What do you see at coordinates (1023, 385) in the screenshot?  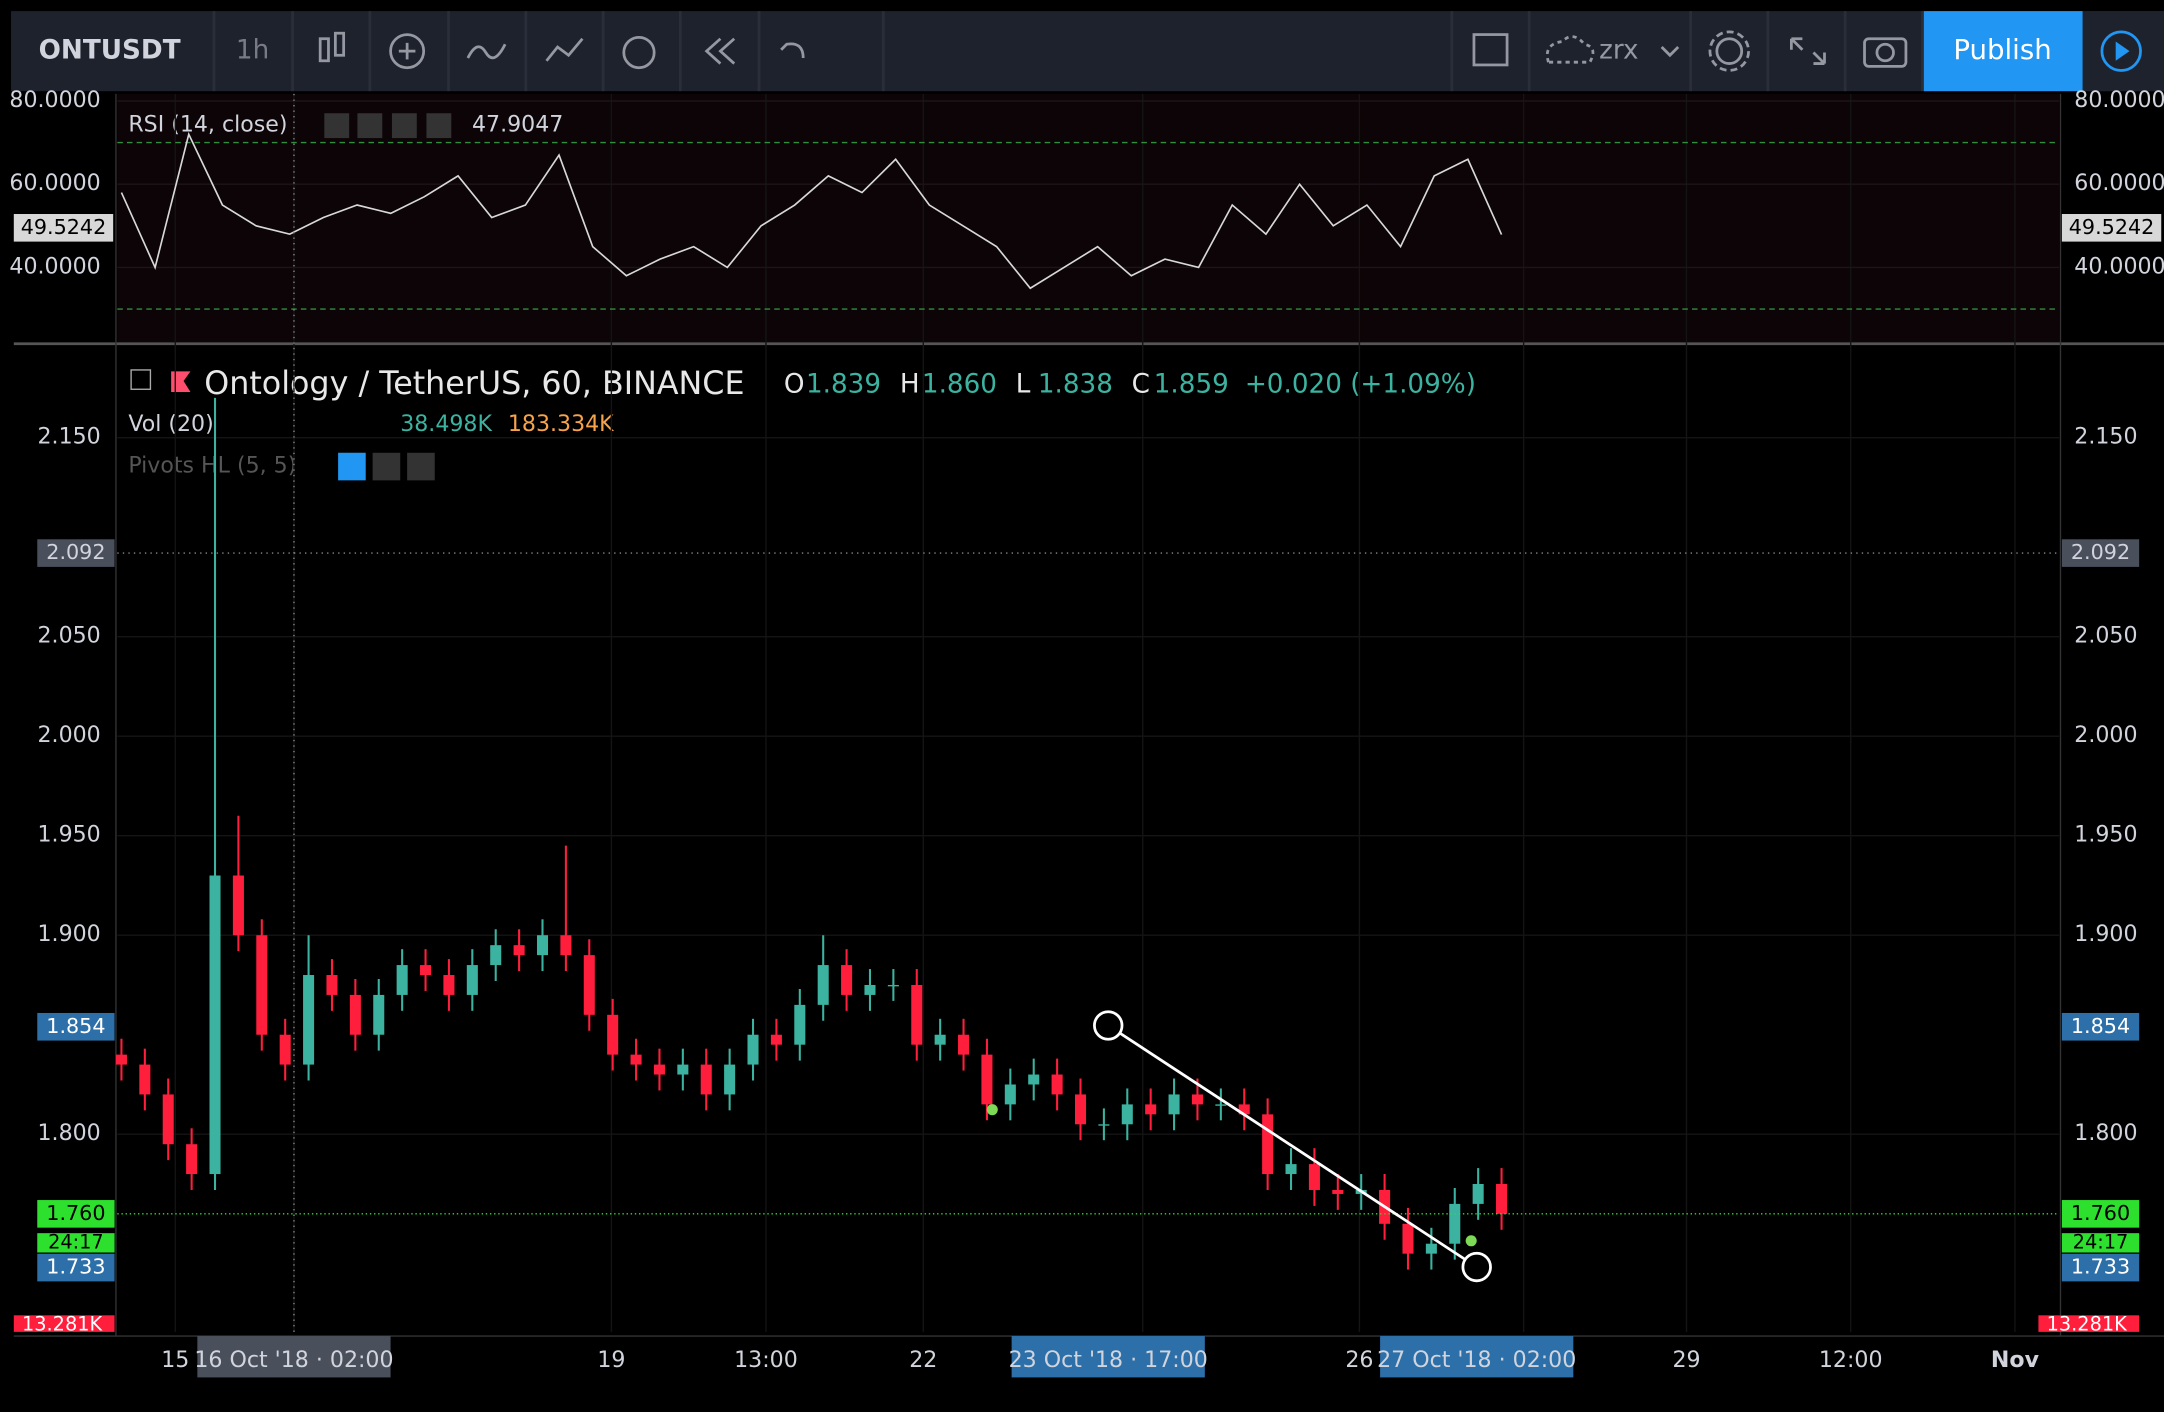 I see `ohlc-key: L` at bounding box center [1023, 385].